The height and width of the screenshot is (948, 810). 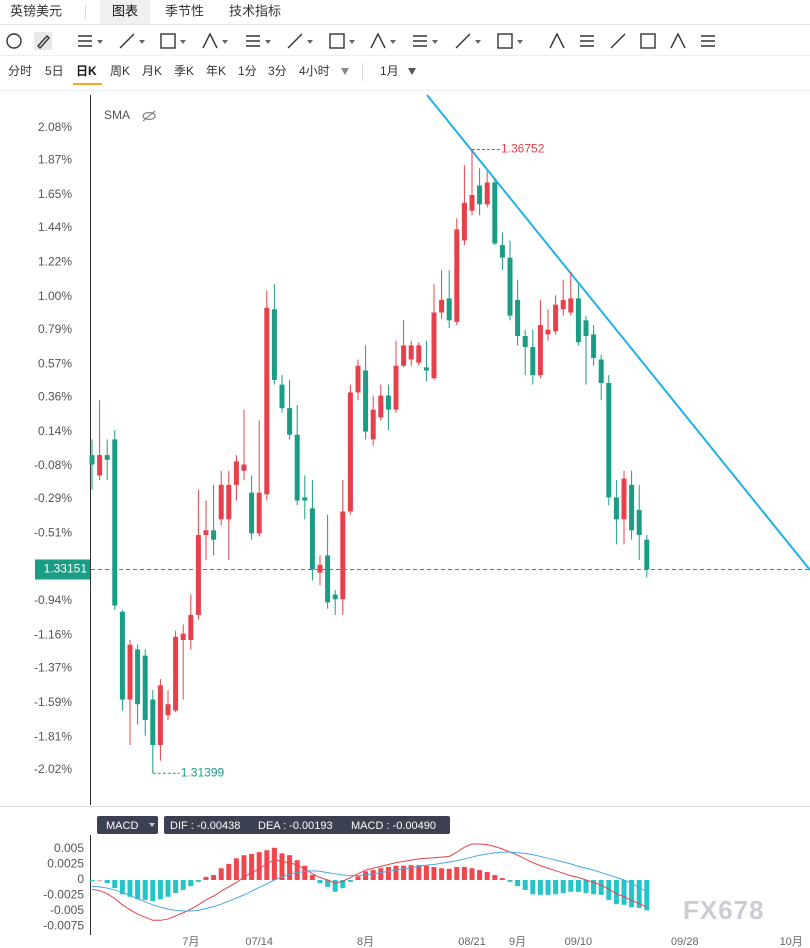 I want to click on watermark: FX678, so click(x=724, y=910).